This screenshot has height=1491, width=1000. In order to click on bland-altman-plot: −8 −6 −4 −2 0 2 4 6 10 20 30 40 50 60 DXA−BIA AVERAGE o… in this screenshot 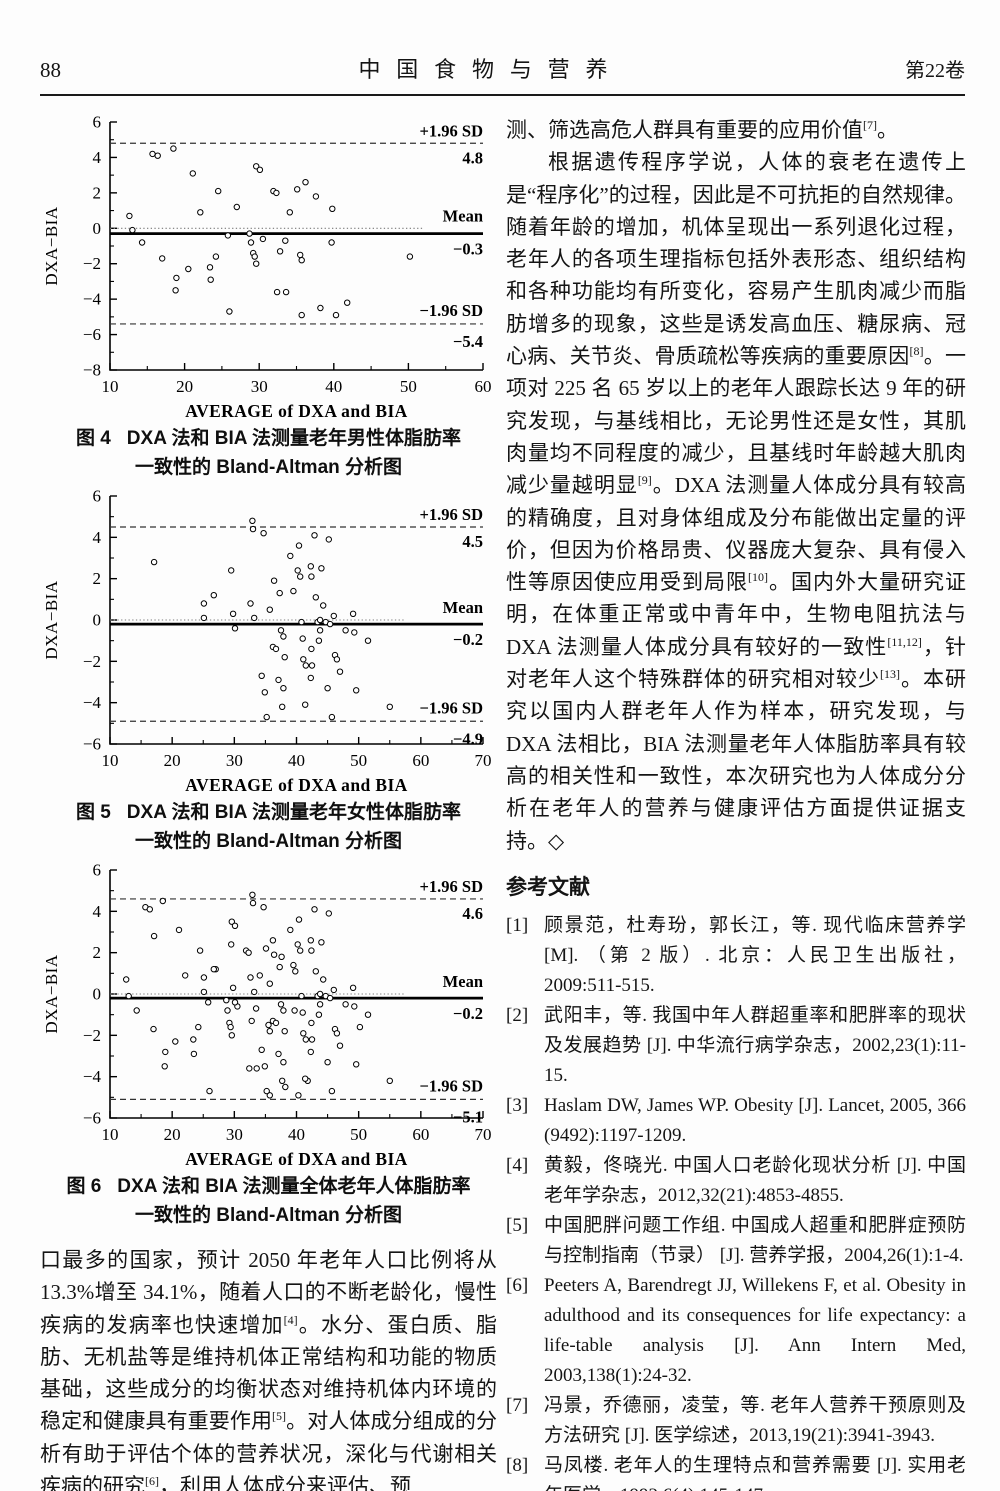, I will do `click(267, 267)`.